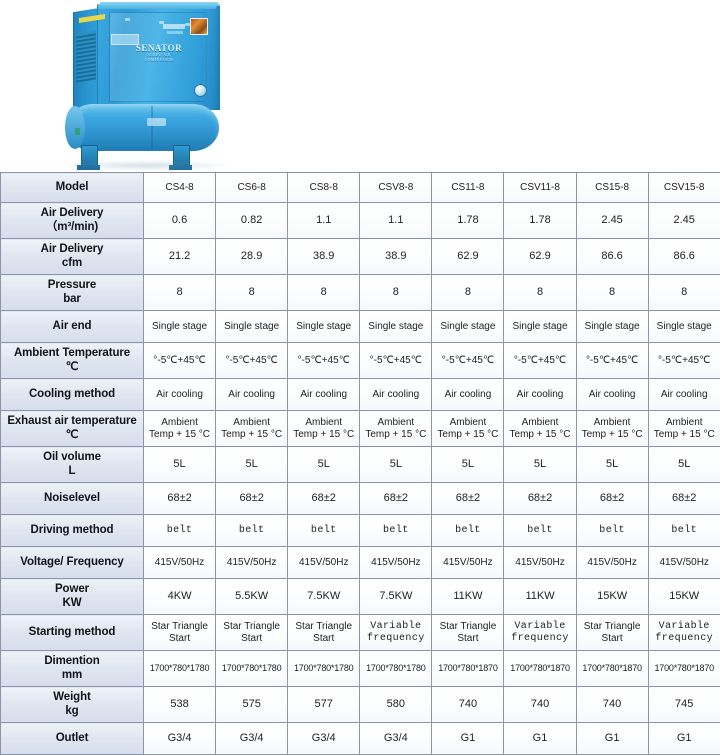  What do you see at coordinates (540, 465) in the screenshot?
I see `cell-oil-volume-6: 5L` at bounding box center [540, 465].